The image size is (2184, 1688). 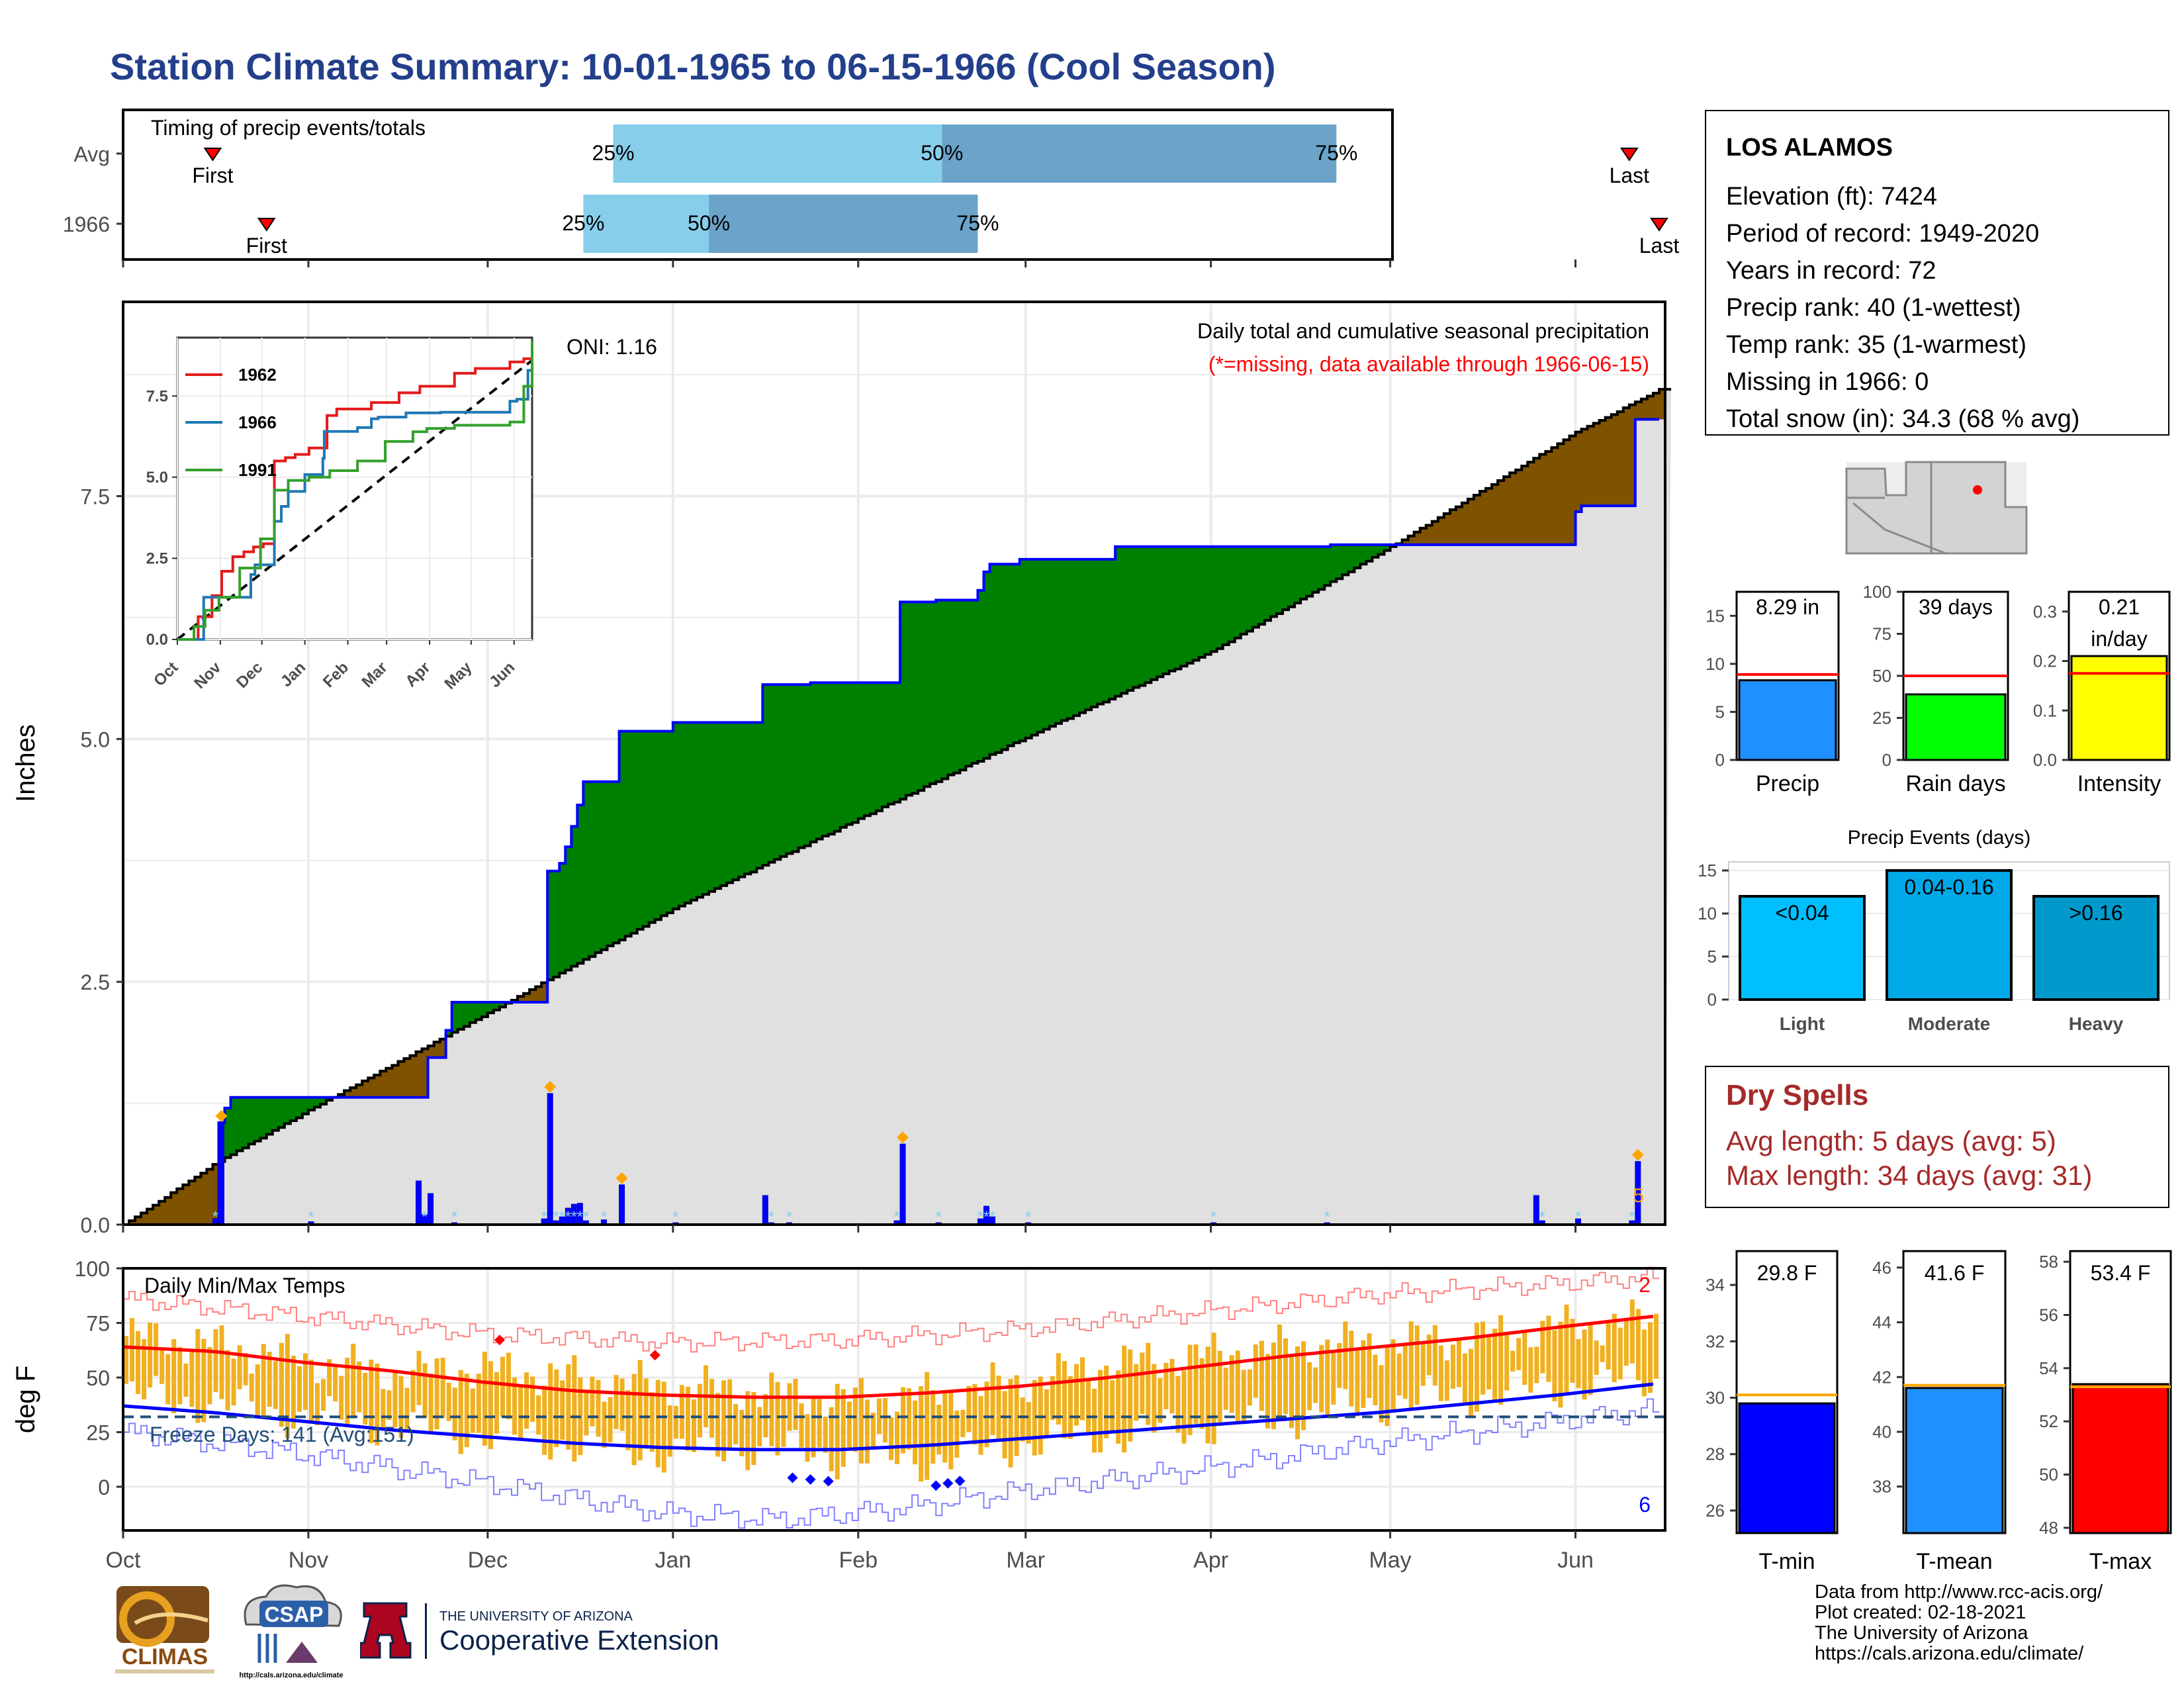 I want to click on psum-ytick-label: 0.0, so click(x=2045, y=760).